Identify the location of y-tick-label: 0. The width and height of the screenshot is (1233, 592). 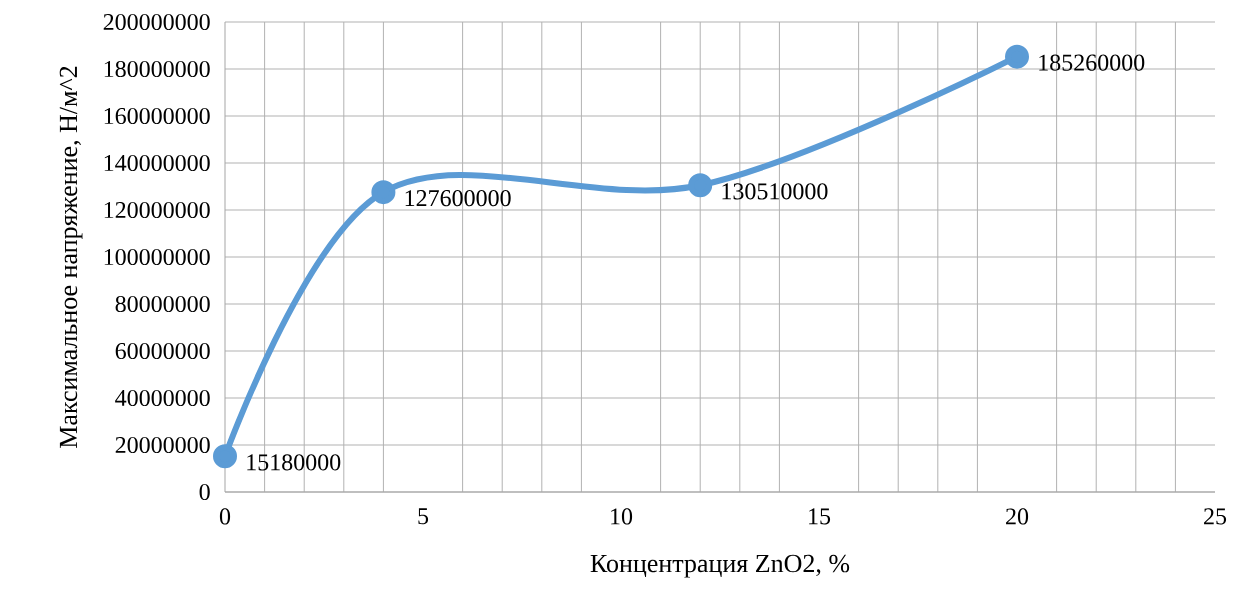
(204, 492).